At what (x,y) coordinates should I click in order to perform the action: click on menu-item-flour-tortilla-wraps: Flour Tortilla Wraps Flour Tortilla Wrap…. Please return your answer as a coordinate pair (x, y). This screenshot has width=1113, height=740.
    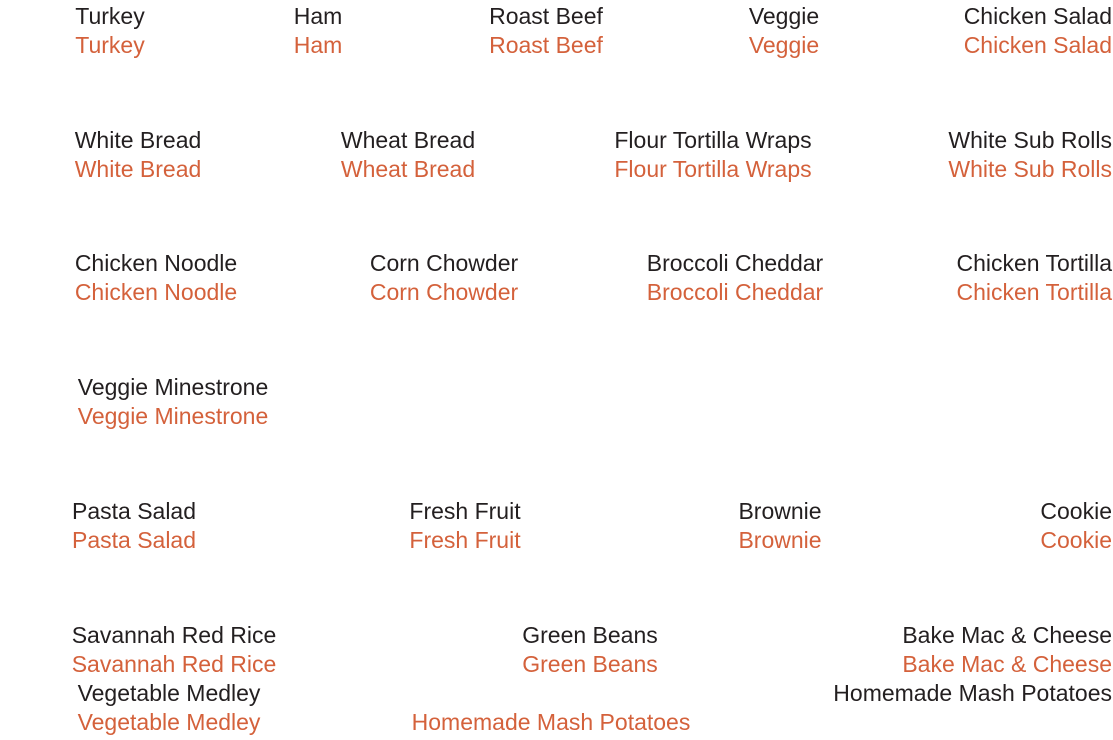
    Looking at the image, I should click on (712, 155).